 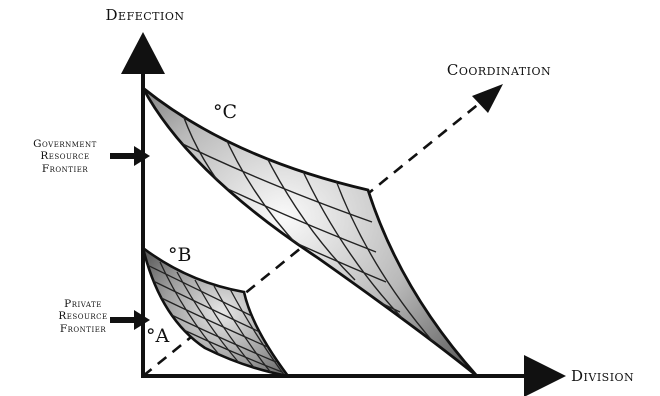 What do you see at coordinates (487, 98) in the screenshot?
I see `coordination-arrowhead` at bounding box center [487, 98].